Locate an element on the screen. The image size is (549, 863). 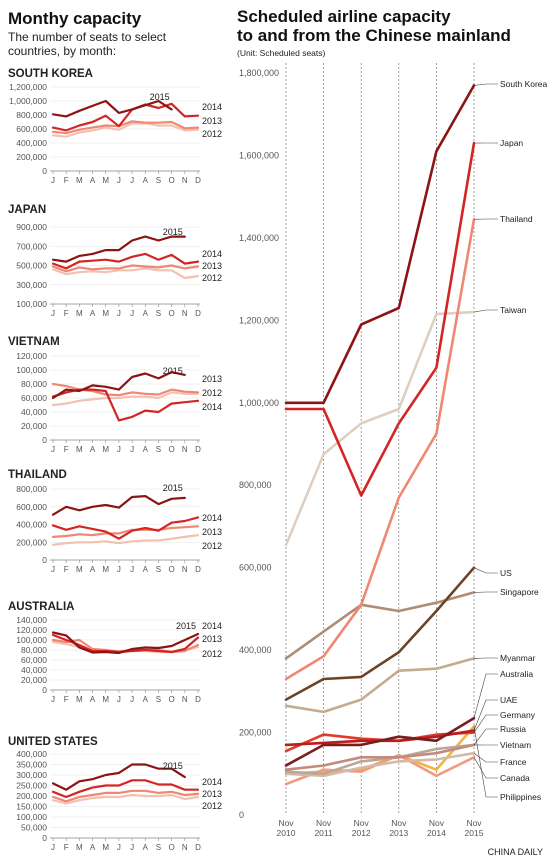
series-label-australia: Australia is located at coordinates (516, 674).